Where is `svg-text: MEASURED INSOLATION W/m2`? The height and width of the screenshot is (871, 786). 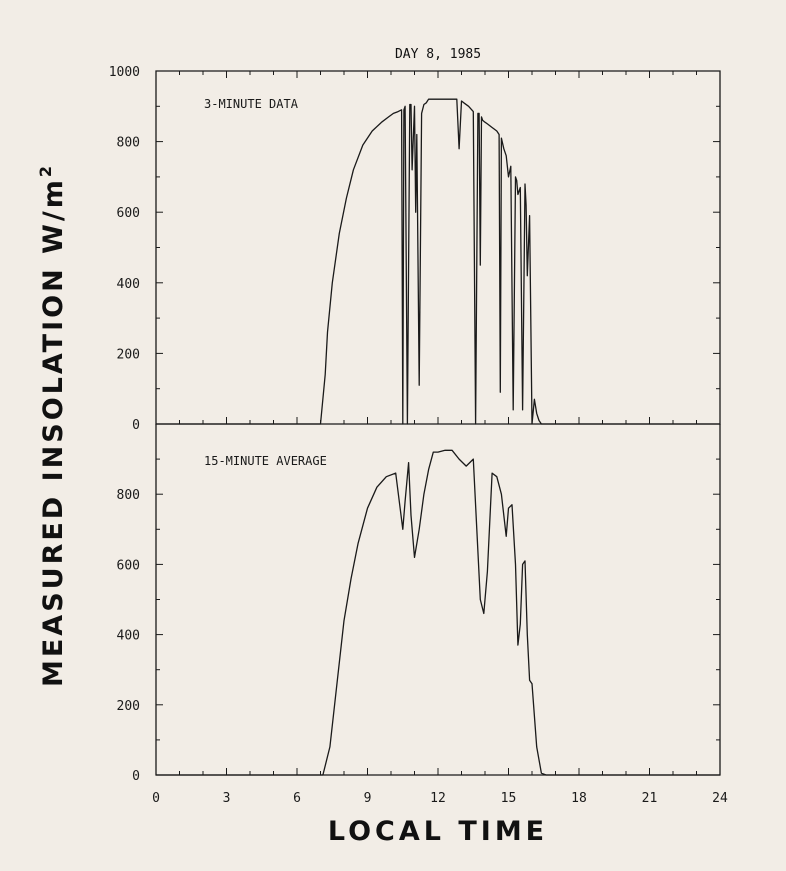 svg-text: MEASURED INSOLATION W/m2 is located at coordinates (52, 425).